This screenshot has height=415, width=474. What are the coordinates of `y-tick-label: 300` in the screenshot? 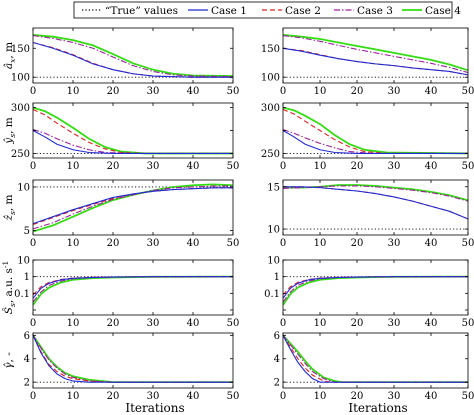 It's located at (270, 108).